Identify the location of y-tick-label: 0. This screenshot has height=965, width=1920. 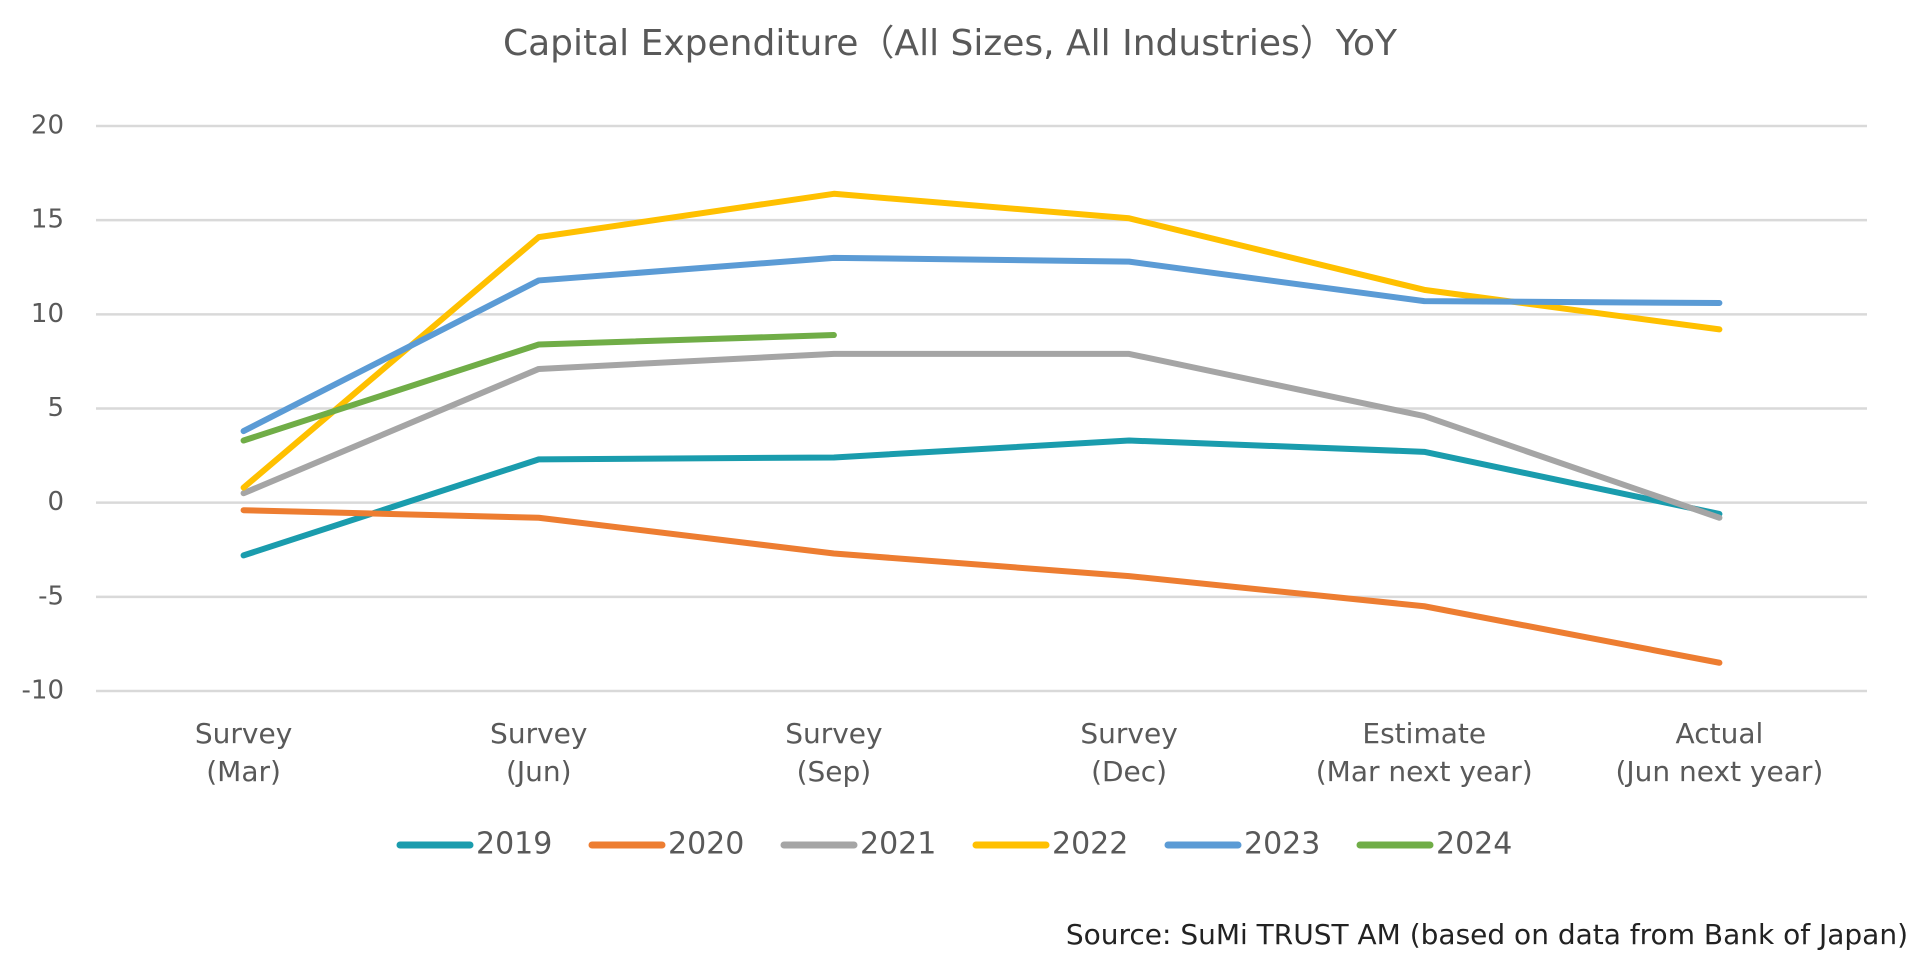
(55, 502).